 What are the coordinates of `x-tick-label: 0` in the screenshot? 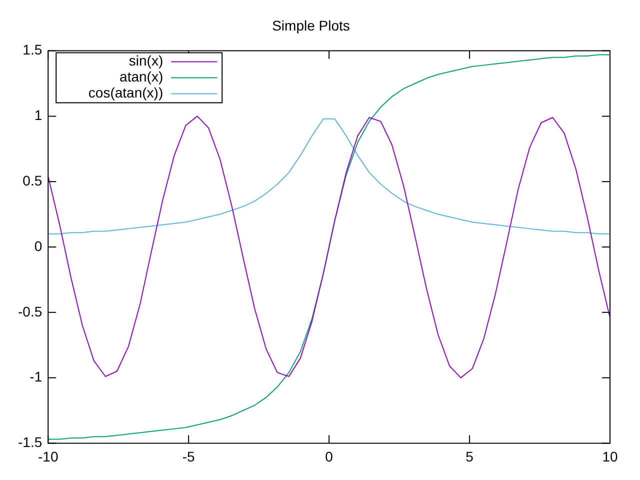 It's located at (329, 456).